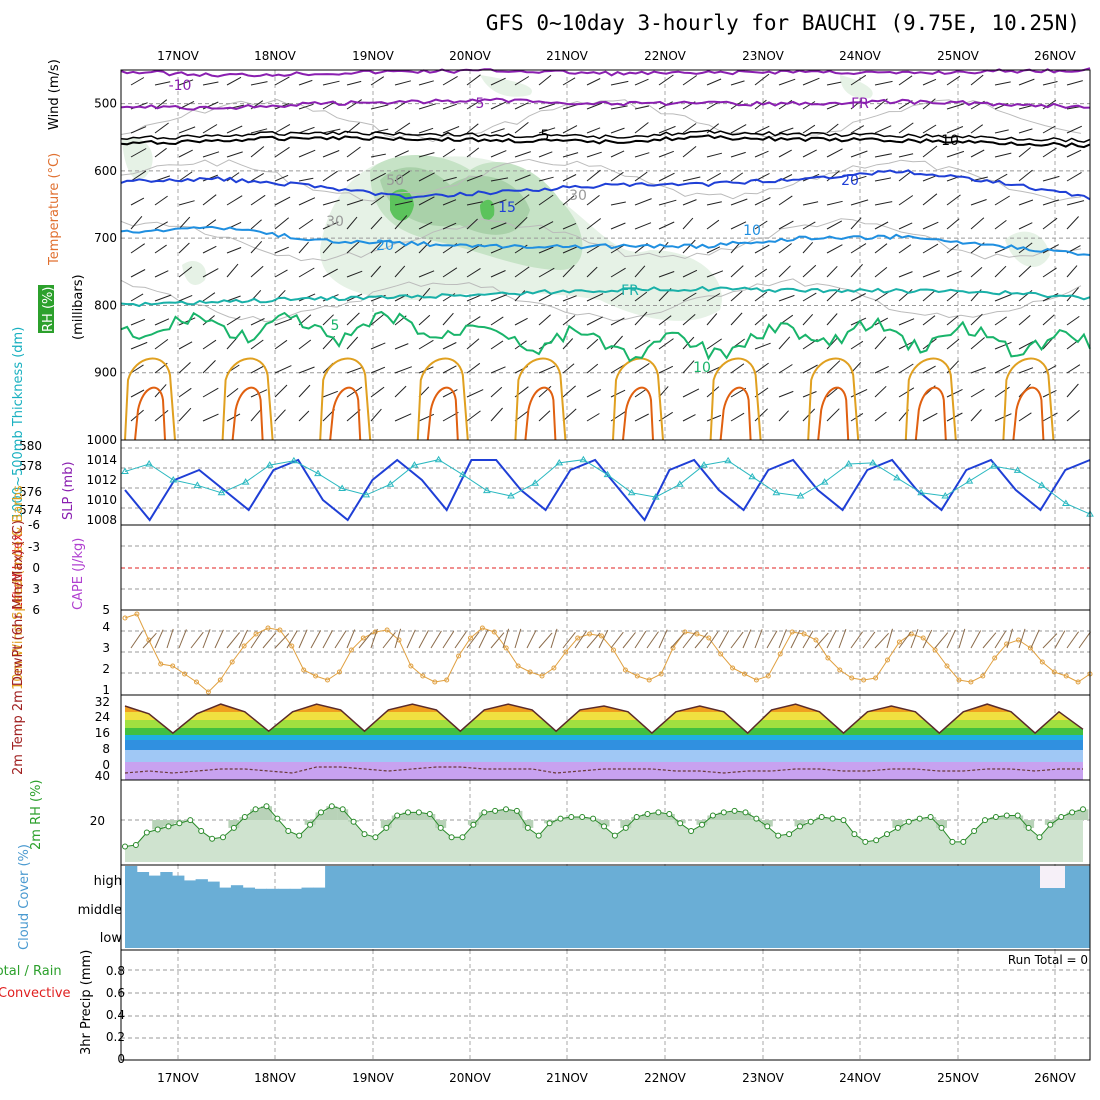  What do you see at coordinates (604, 719) in the screenshot?
I see `temp-line` at bounding box center [604, 719].